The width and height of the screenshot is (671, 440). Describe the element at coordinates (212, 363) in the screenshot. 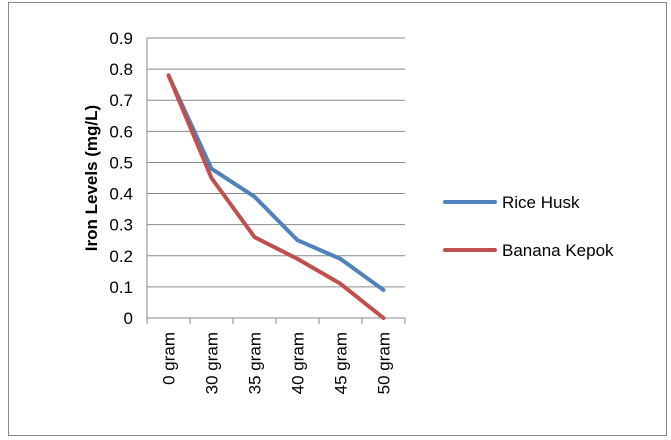

I see `x-tick-label: 30 gram` at that location.